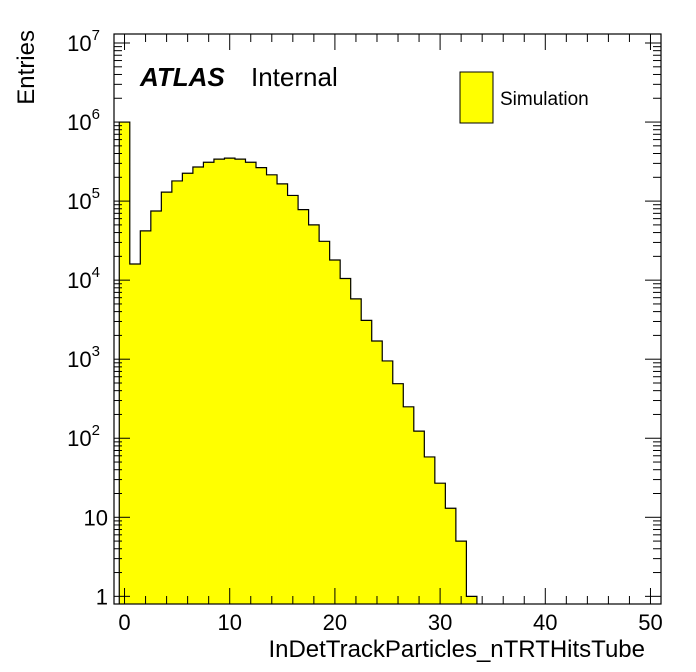  Describe the element at coordinates (26, 67) in the screenshot. I see `y-axis-title: Entries` at that location.